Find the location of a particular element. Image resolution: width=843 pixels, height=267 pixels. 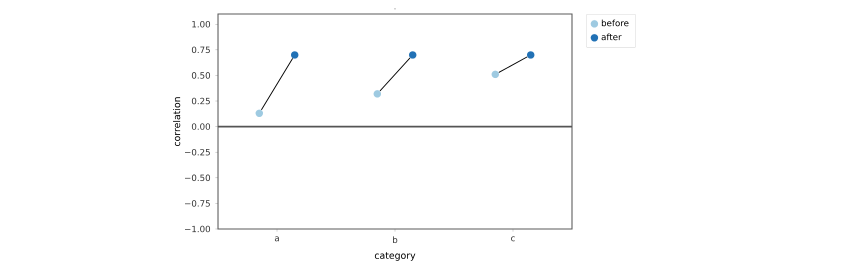

x-tick-label: b is located at coordinates (395, 240).